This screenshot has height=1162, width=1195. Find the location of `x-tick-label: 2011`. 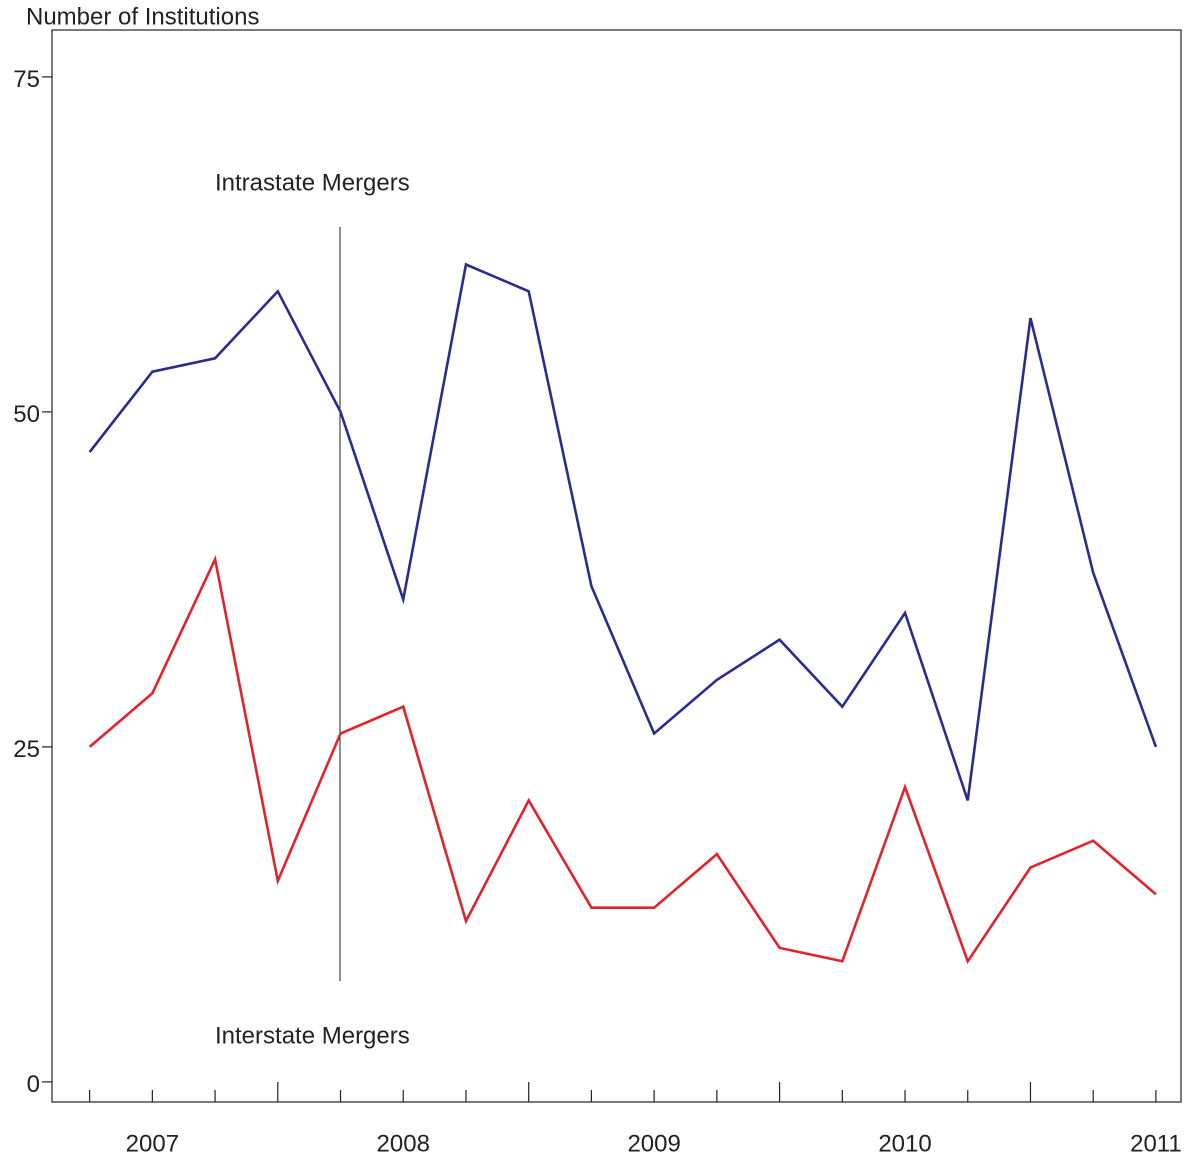

x-tick-label: 2011 is located at coordinates (1156, 1143).